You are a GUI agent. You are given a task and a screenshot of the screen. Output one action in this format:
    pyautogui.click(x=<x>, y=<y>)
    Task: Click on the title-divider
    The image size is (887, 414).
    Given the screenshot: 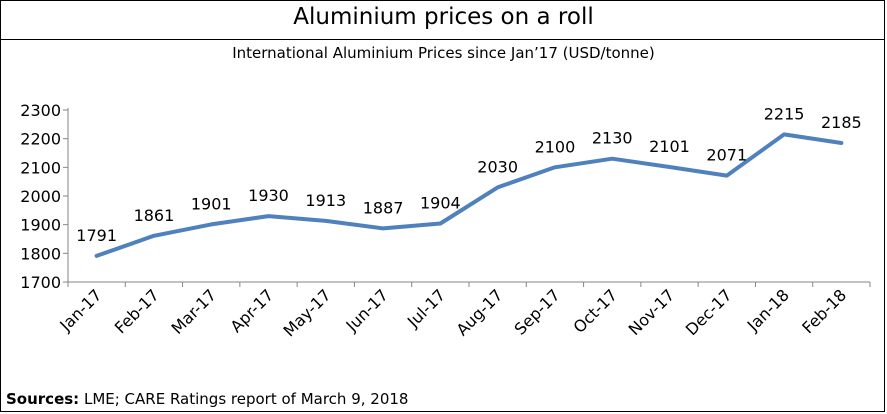 What is the action you would take?
    pyautogui.click(x=442, y=39)
    